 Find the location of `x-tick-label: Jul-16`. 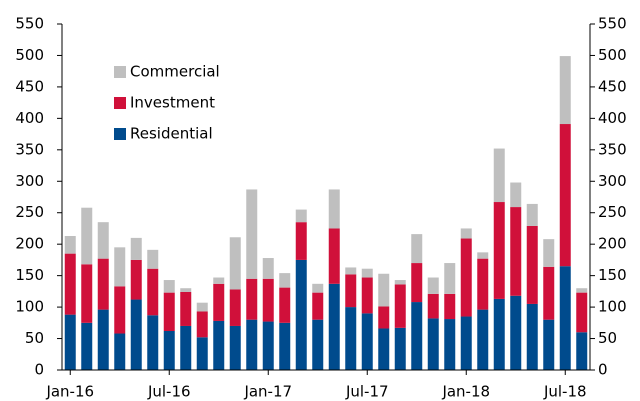

x-tick-label: Jul-16 is located at coordinates (169, 392).